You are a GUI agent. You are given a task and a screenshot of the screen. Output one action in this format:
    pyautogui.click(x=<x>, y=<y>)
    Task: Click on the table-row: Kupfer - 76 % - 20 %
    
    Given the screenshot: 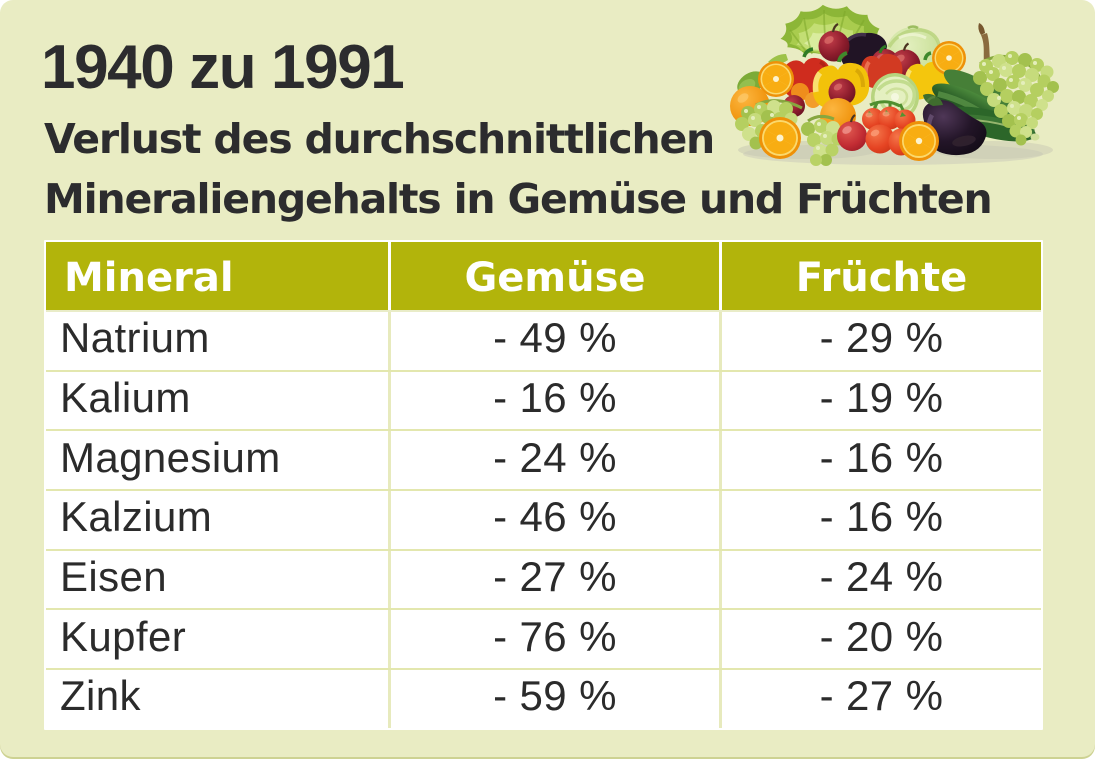 What is the action you would take?
    pyautogui.click(x=543, y=638)
    